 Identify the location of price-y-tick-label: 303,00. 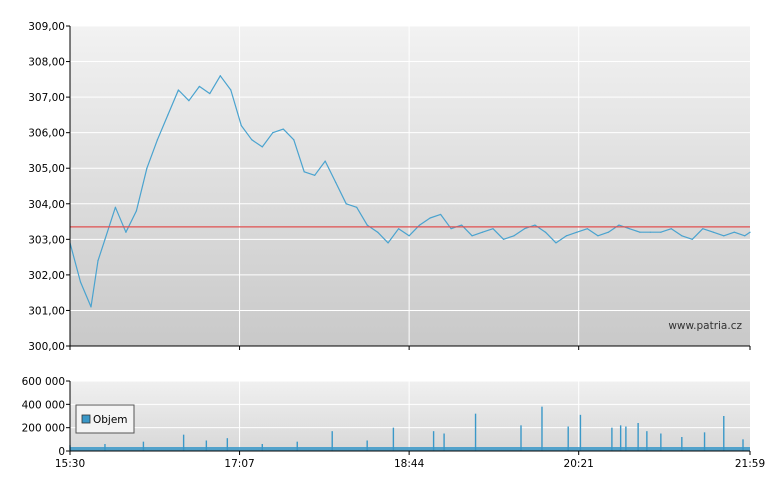
(46, 240).